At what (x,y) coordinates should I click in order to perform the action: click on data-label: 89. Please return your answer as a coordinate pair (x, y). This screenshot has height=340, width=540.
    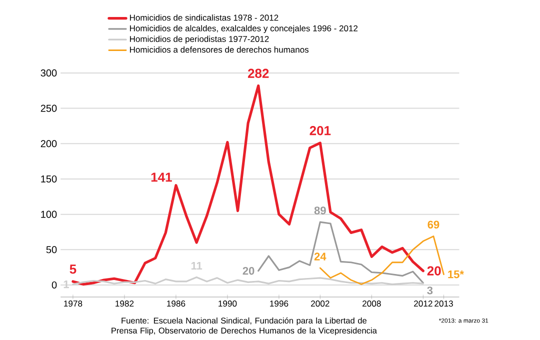
    Looking at the image, I should click on (320, 210).